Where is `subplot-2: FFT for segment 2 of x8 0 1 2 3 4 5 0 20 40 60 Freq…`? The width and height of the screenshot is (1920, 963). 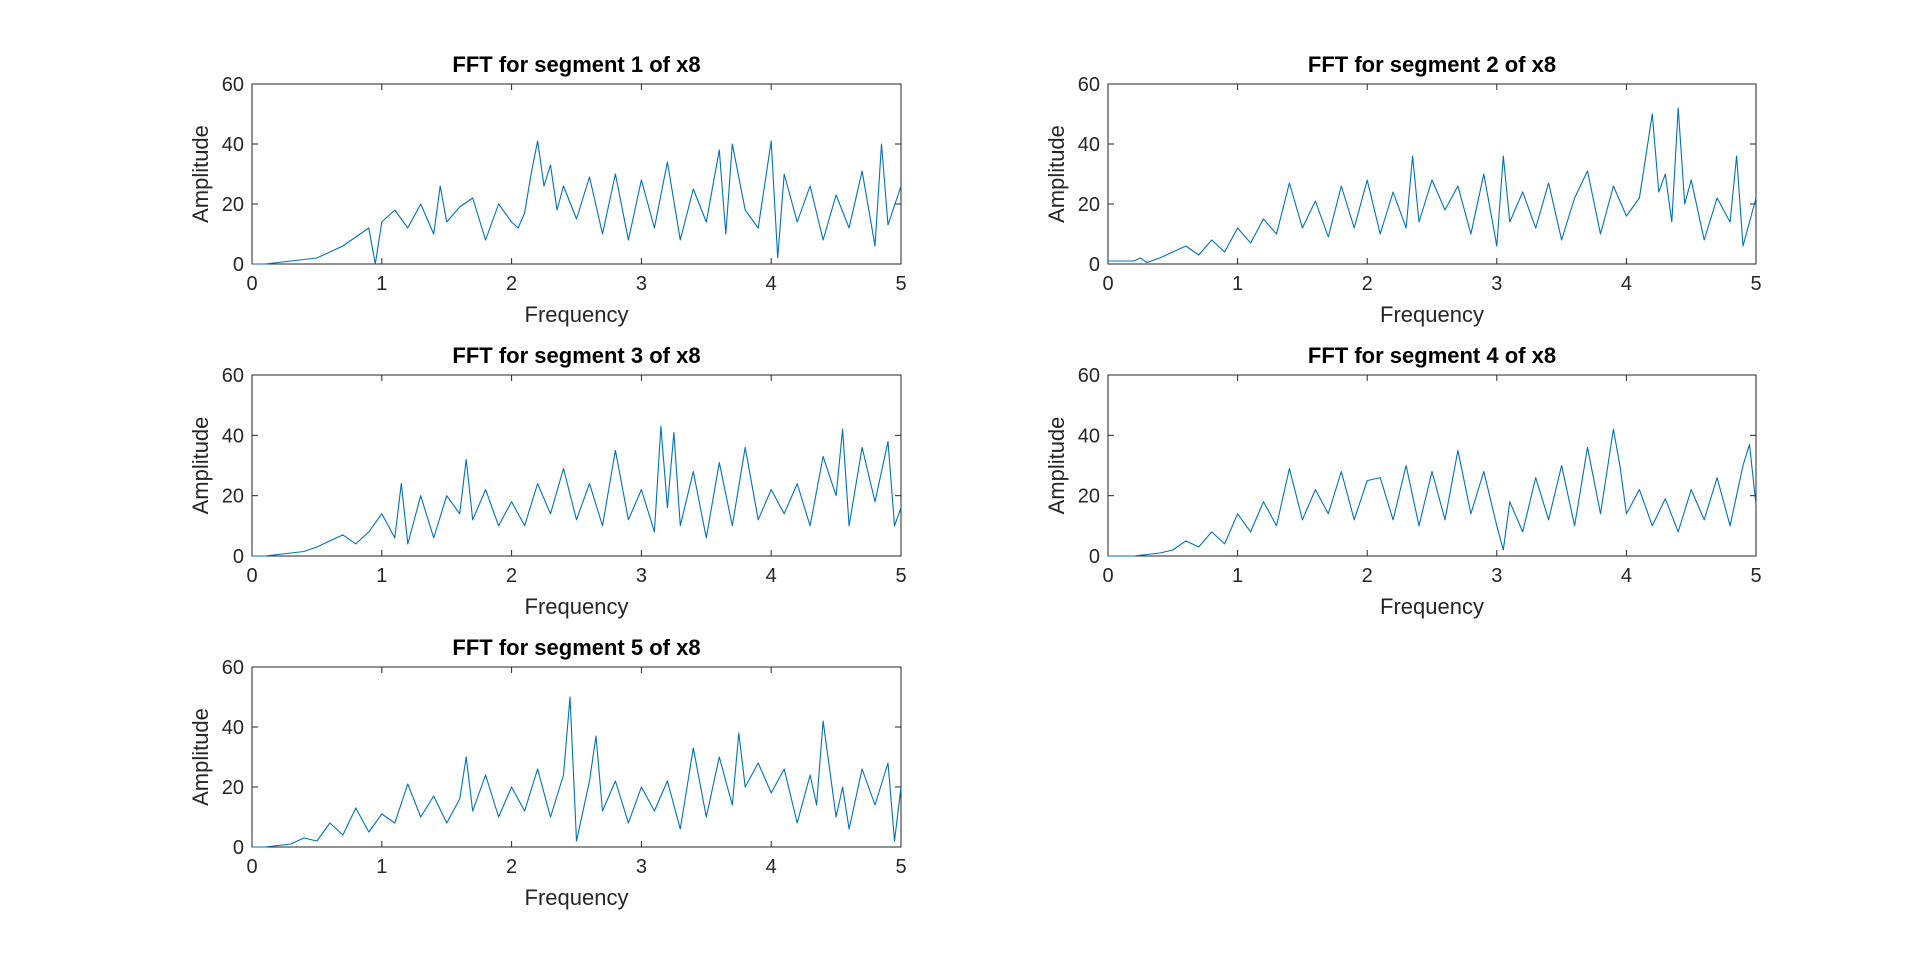 subplot-2: FFT for segment 2 of x8 0 1 2 3 4 5 0 20 40 60 Freq… is located at coordinates (1403, 189).